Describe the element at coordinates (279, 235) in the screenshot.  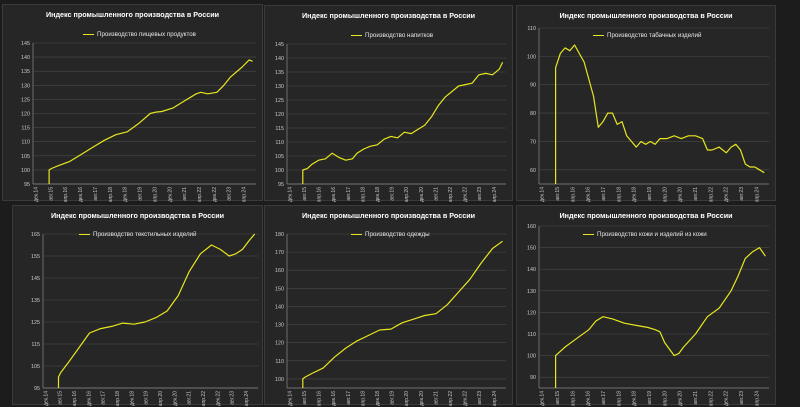
I see `y-tick-label: 180` at that location.